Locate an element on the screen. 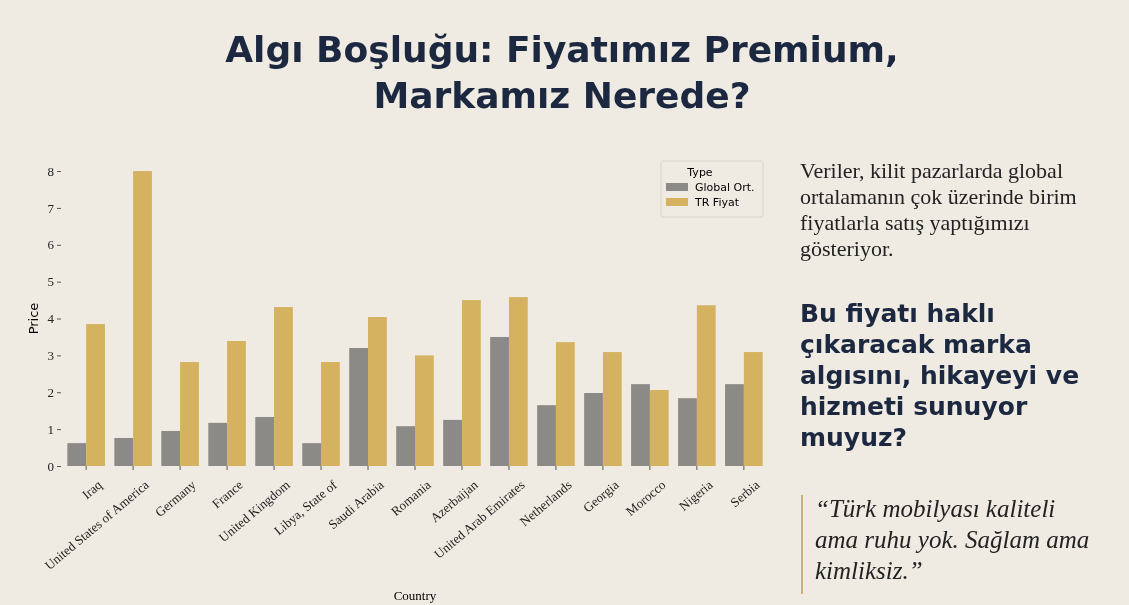 Image resolution: width=1129 pixels, height=605 pixels. text: Veriler, kilit pazarlarda global ortalamanın çok üzerinde birim fiyatlarla satış yaptığımızı gösteriyor. is located at coordinates (938, 209).